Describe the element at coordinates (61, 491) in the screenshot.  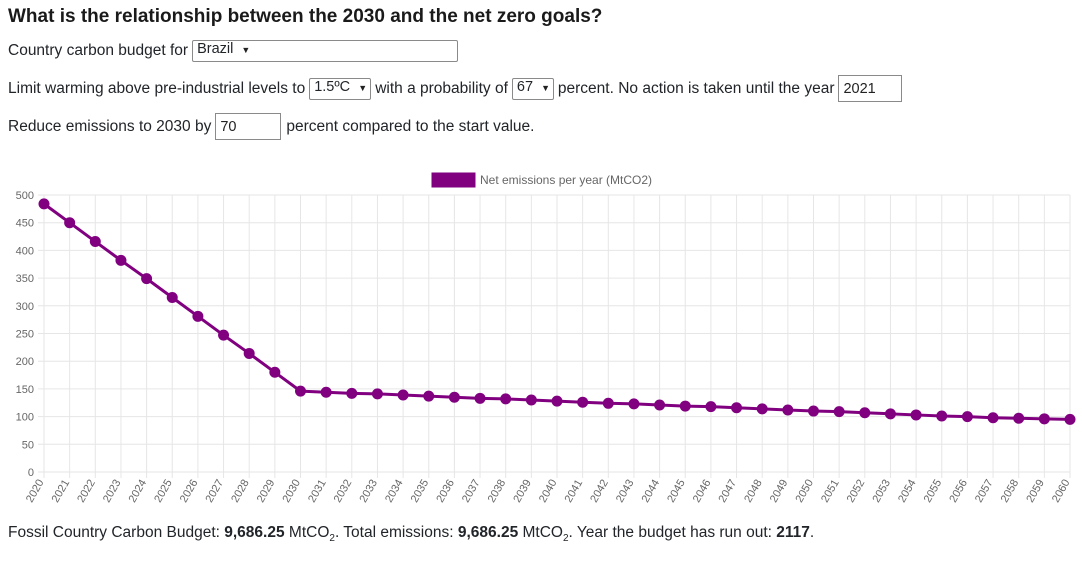
I see `x-tick-label: 2021` at that location.